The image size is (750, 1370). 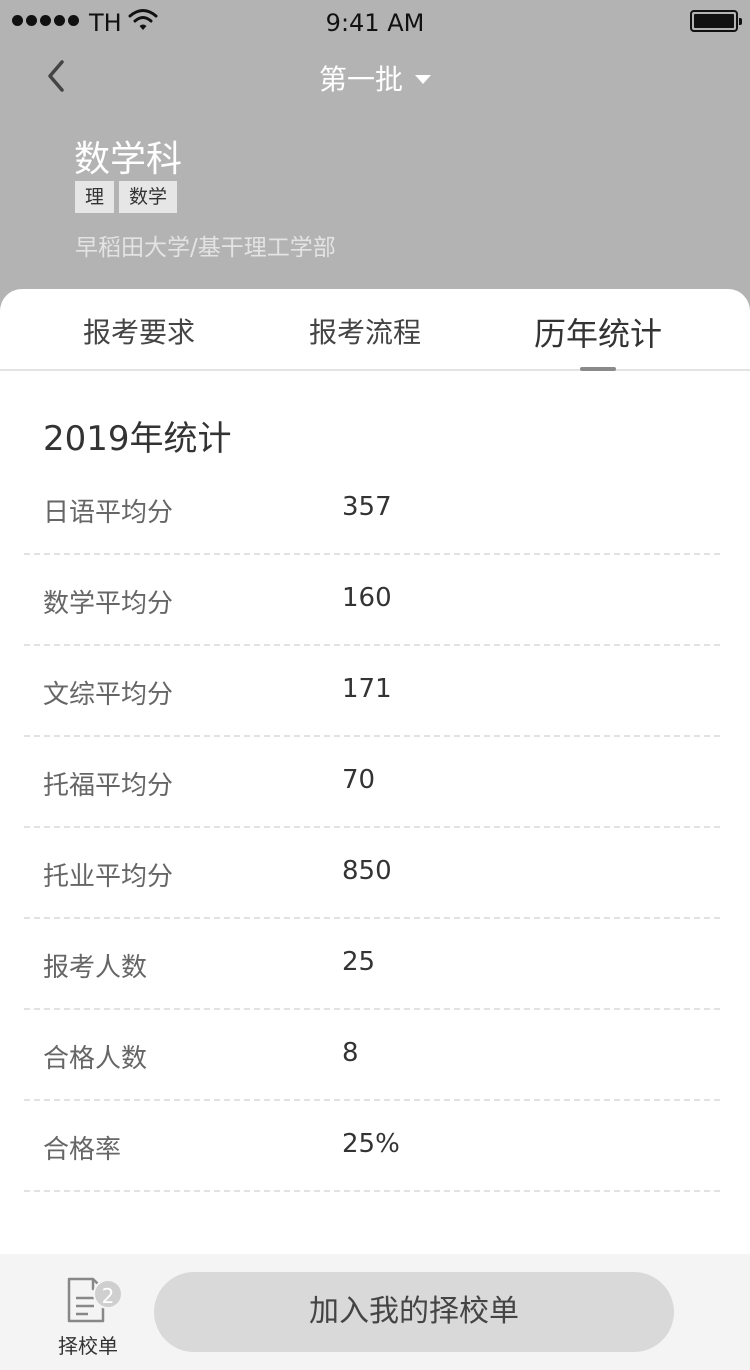 What do you see at coordinates (148, 197) in the screenshot?
I see `tag-math: 数学` at bounding box center [148, 197].